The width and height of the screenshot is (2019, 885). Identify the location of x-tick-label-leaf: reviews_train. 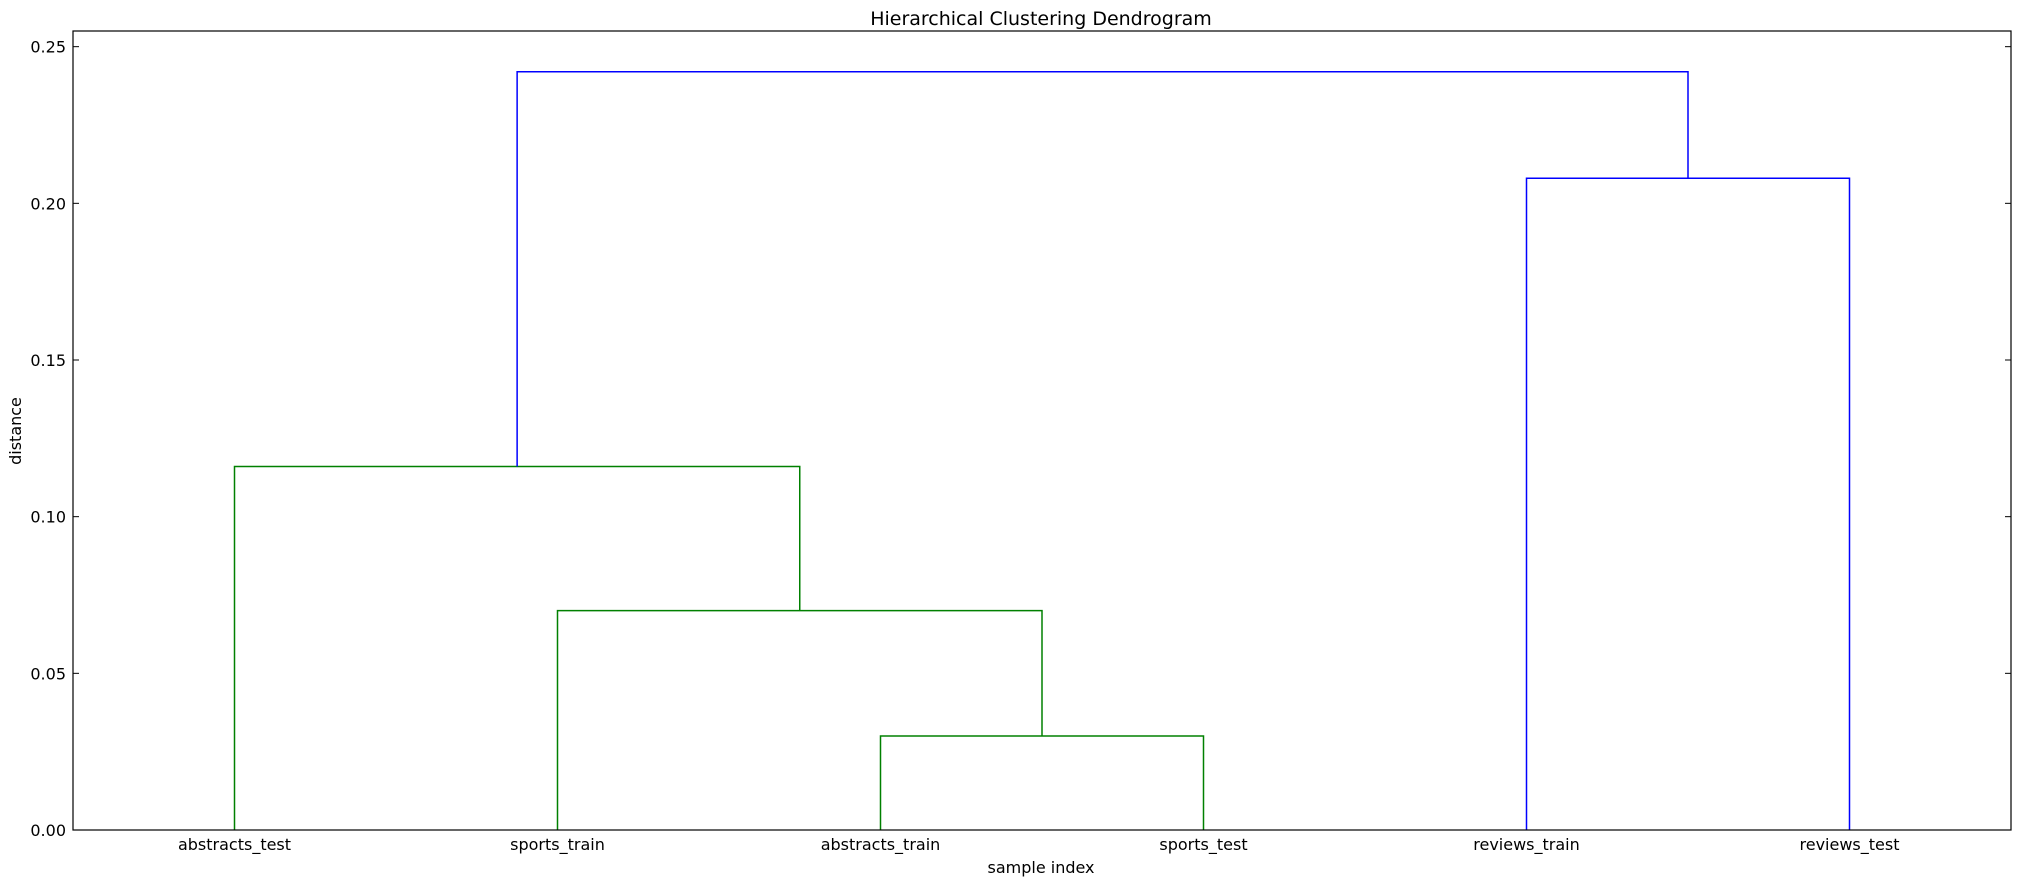
(1526, 845).